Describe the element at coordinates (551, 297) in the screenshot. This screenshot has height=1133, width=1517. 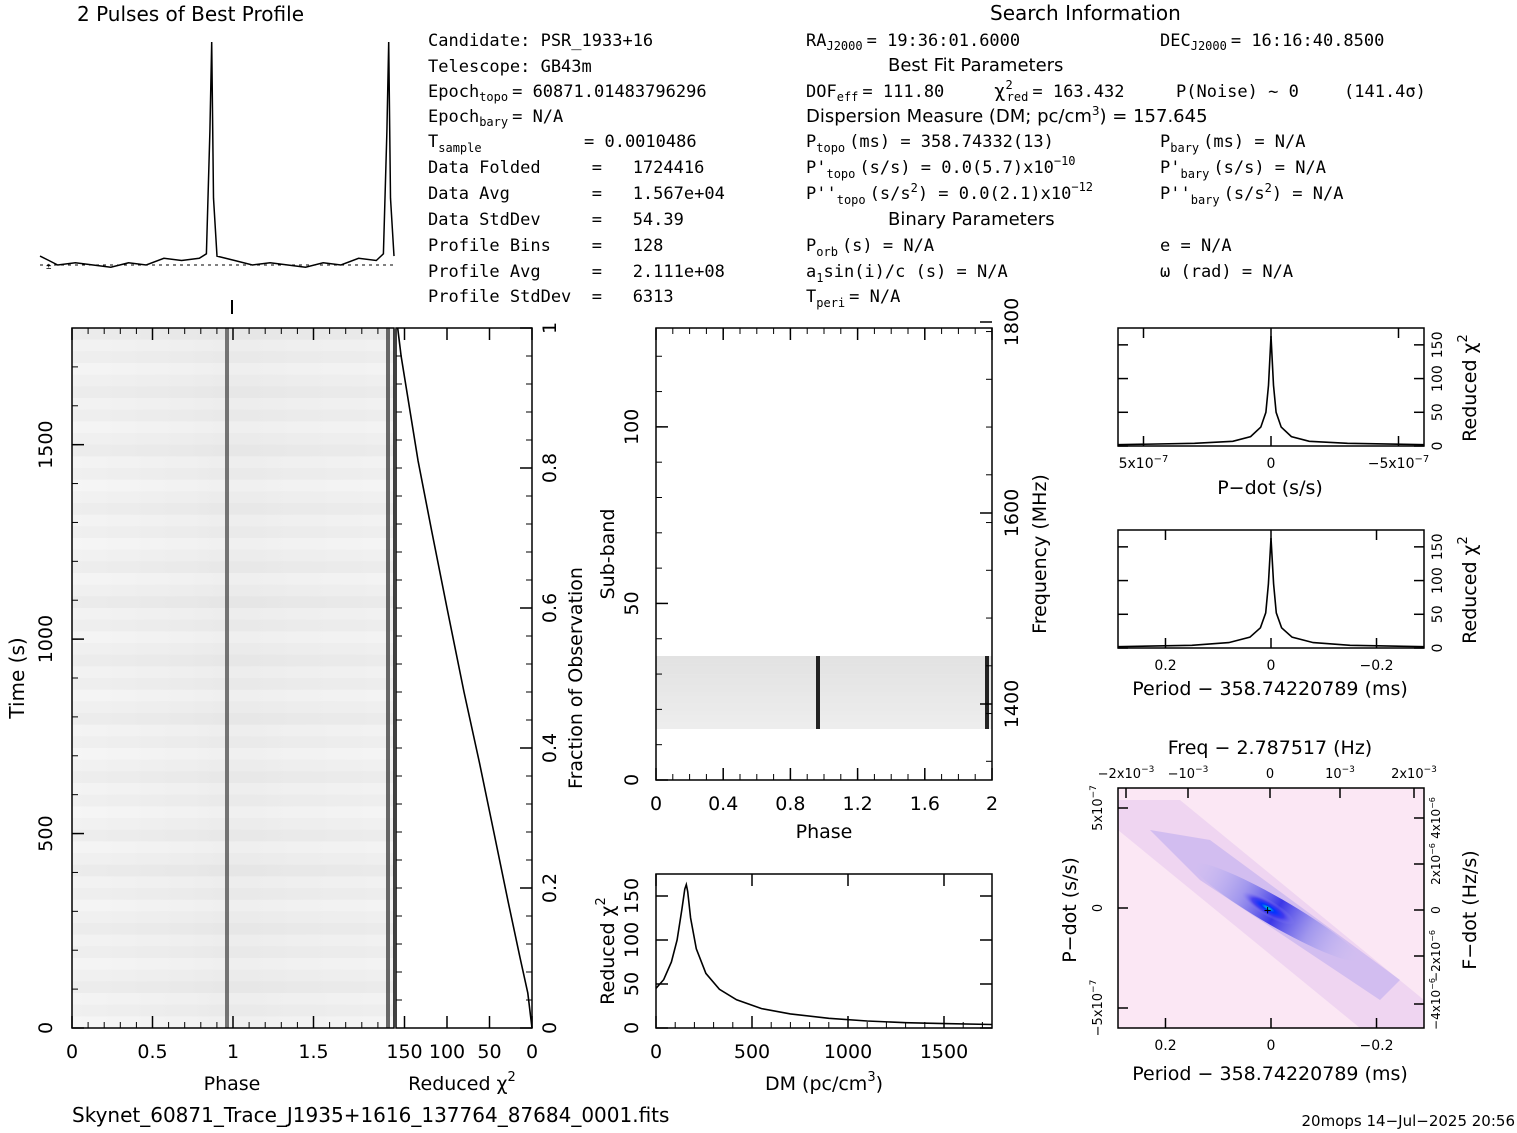
I see `profile-stddev-line: Profile StdDev = 6313` at that location.